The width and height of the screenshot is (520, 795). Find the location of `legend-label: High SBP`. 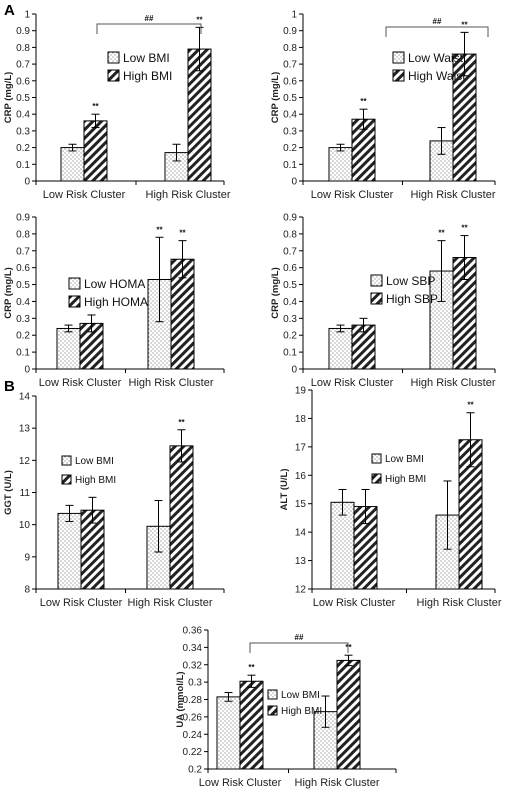

legend-label: High SBP is located at coordinates (412, 299).